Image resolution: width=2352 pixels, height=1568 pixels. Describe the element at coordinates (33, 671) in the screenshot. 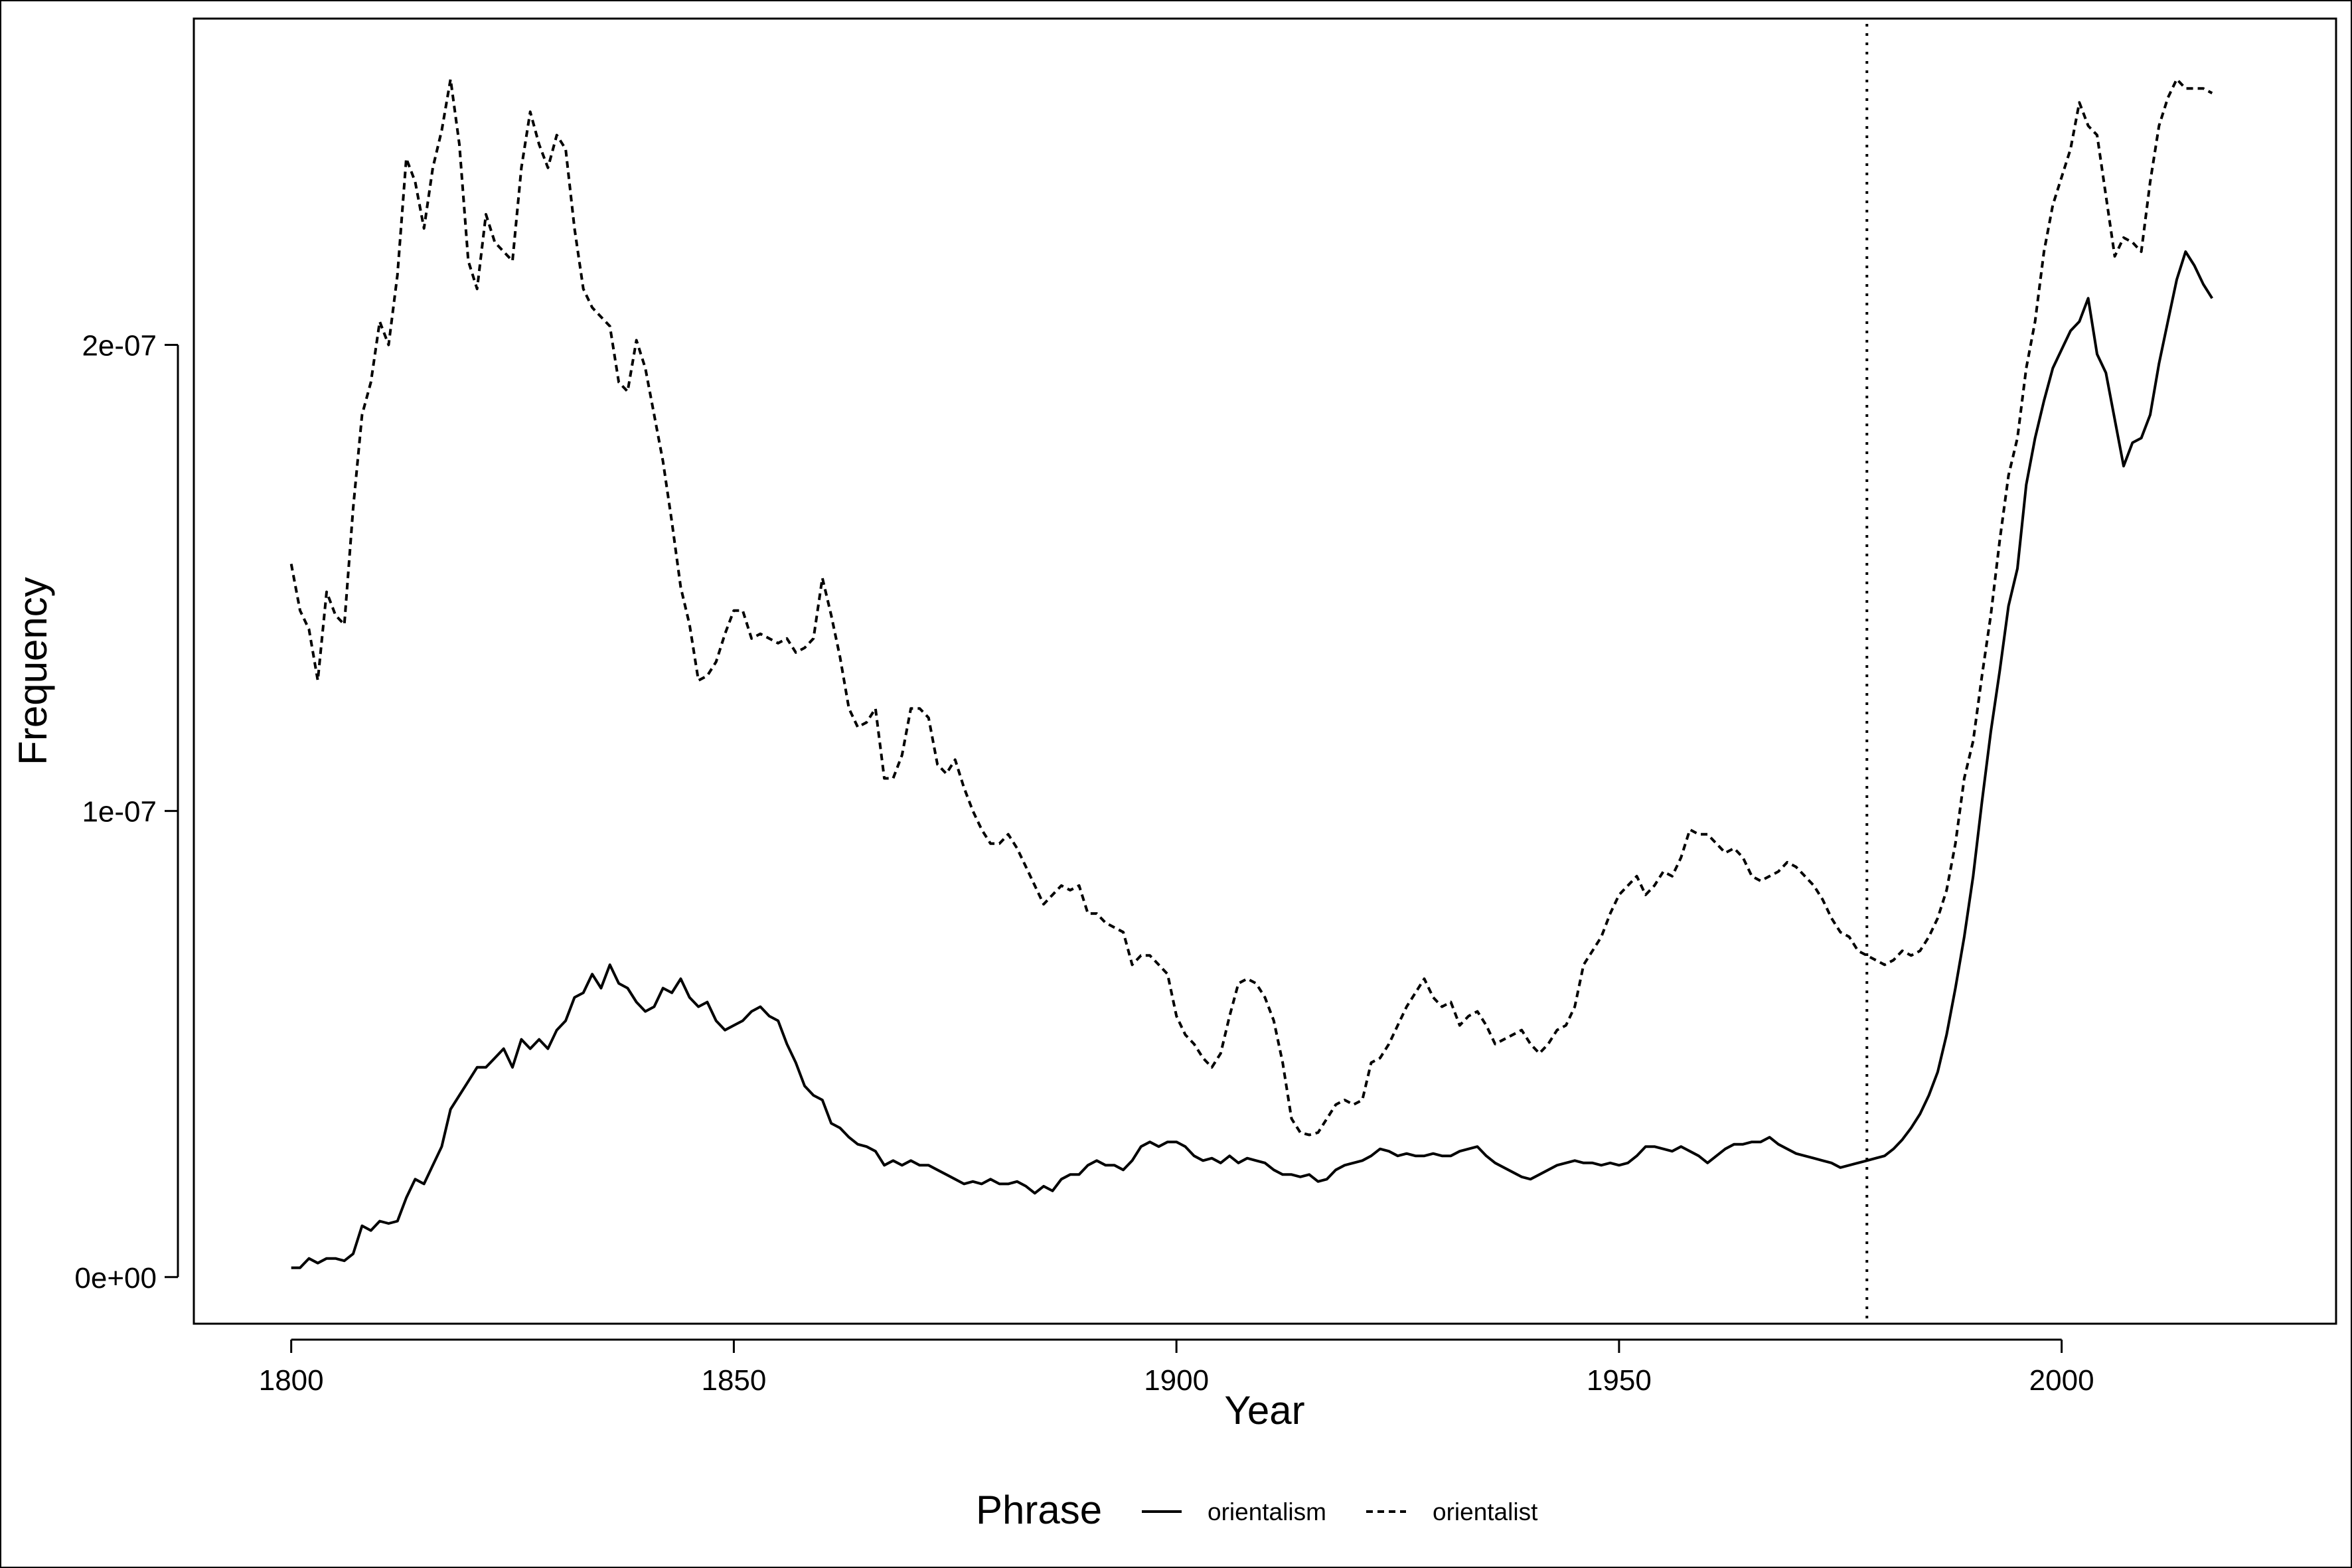

I see `y-axis-title: Frequency` at that location.